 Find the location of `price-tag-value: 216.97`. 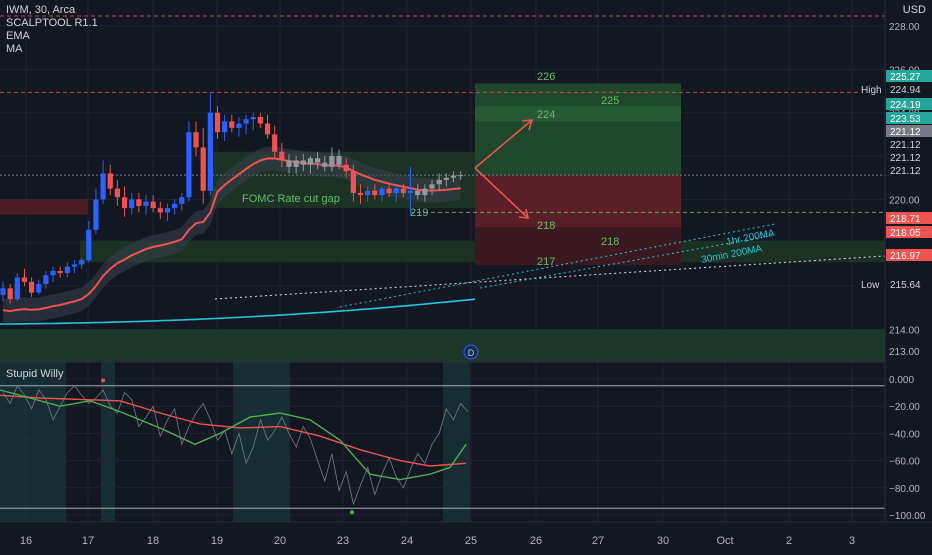

price-tag-value: 216.97 is located at coordinates (905, 256).